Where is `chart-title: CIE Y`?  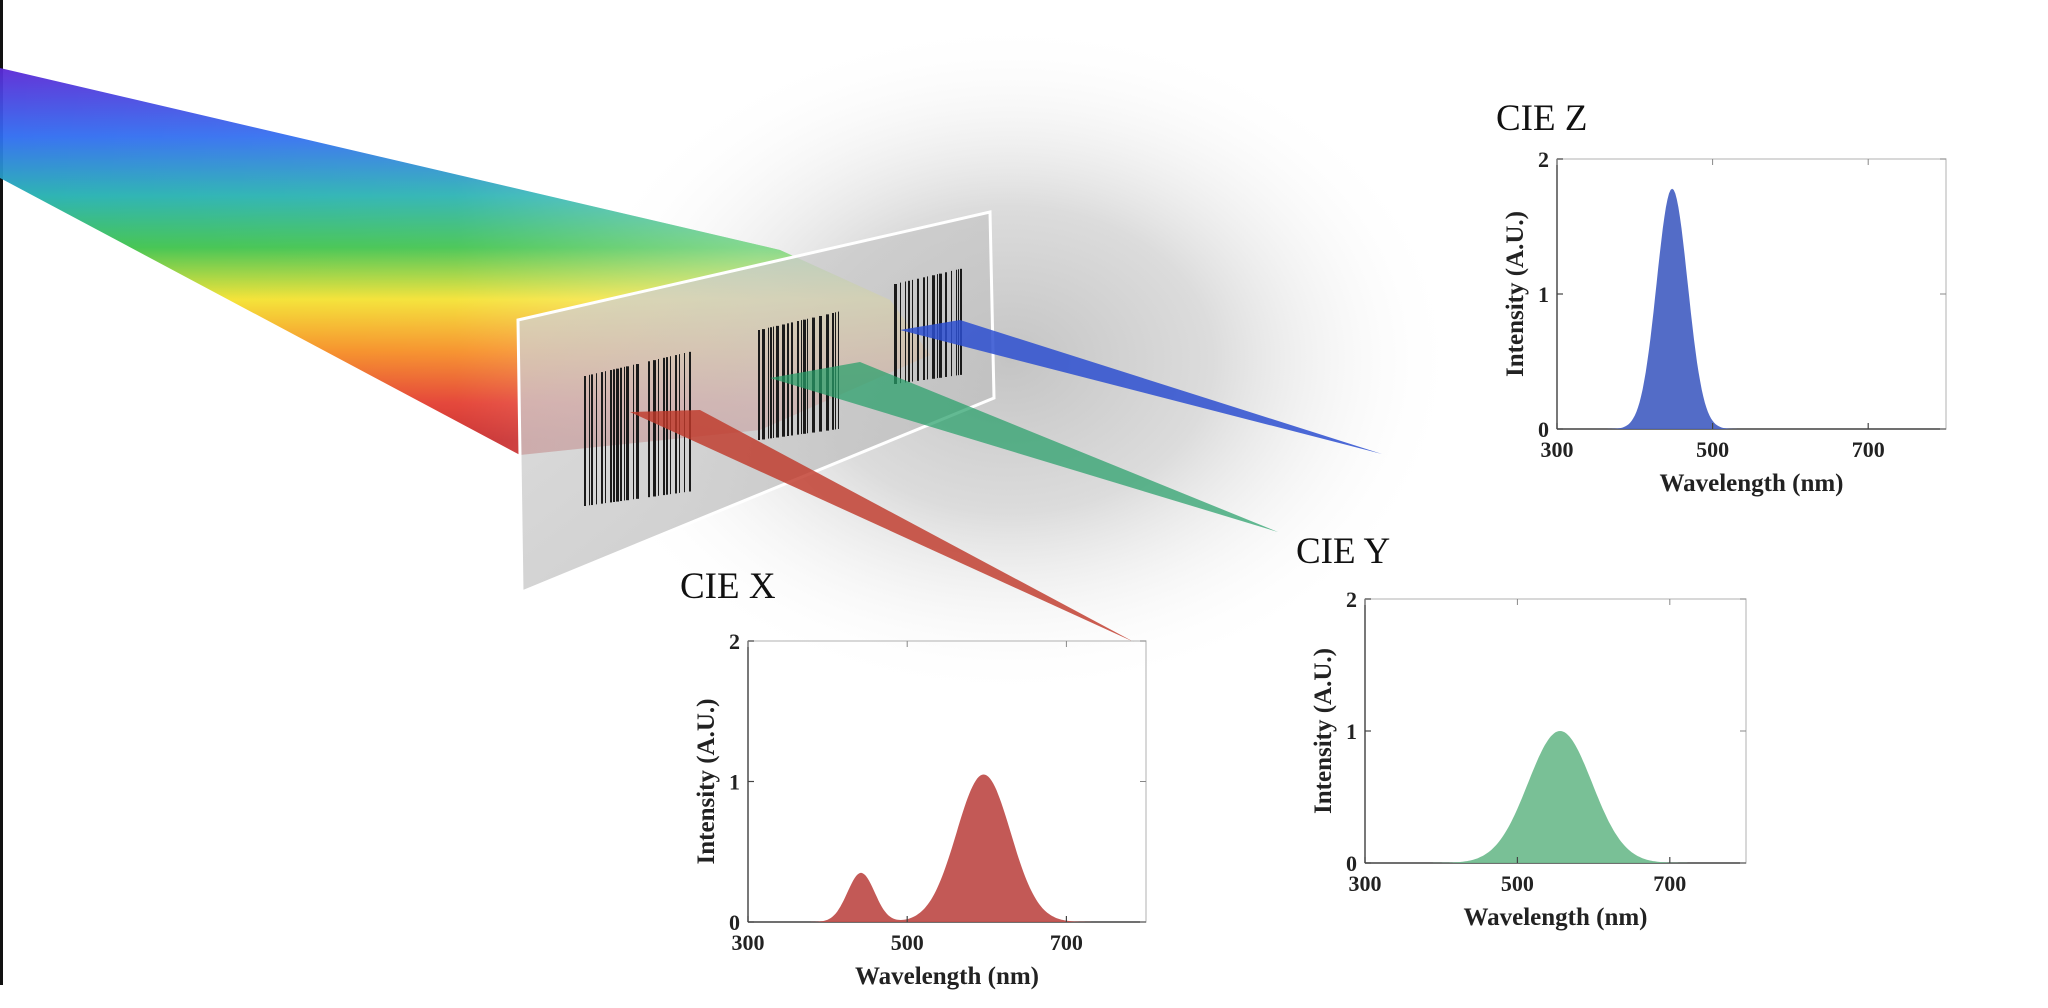
chart-title: CIE Y is located at coordinates (1343, 551).